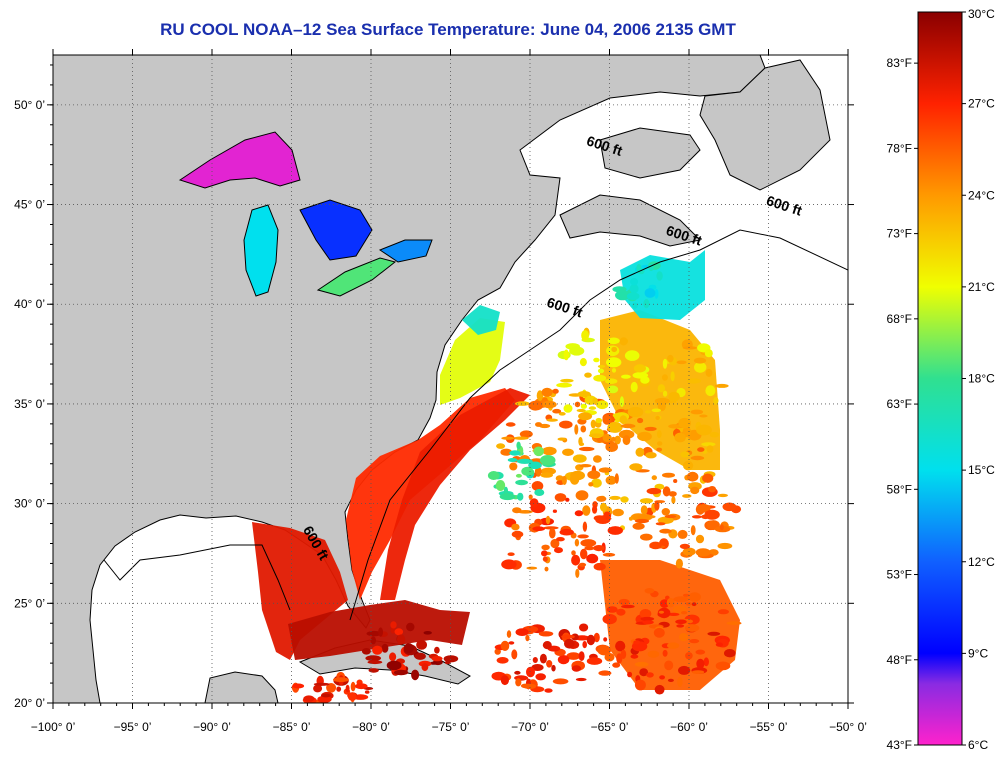  I want to click on new-jersey-shelf-water, so click(481, 320).